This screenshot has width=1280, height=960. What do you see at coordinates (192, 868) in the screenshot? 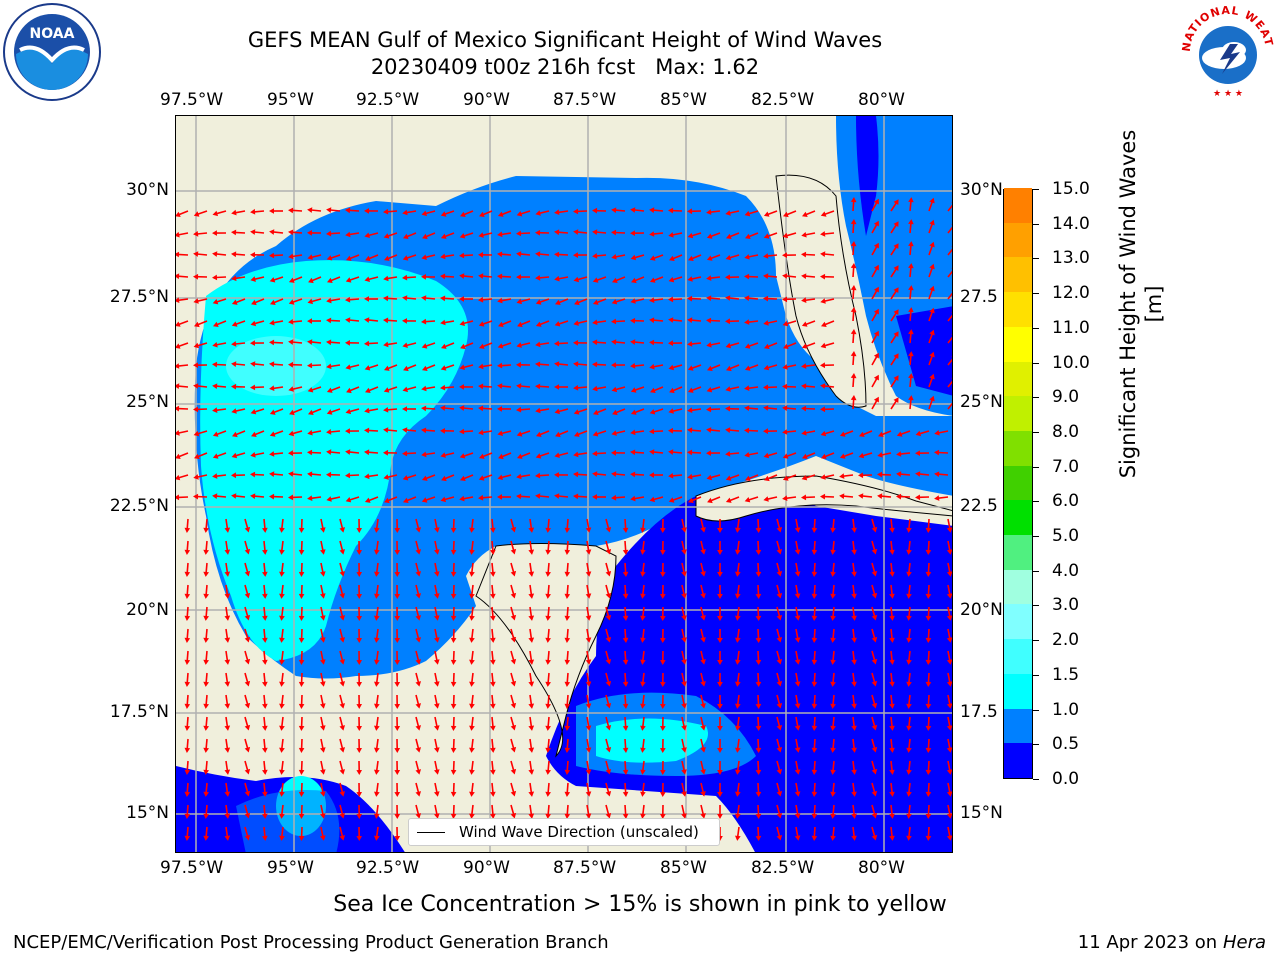
I see `lon-label: 97.5°W` at bounding box center [192, 868].